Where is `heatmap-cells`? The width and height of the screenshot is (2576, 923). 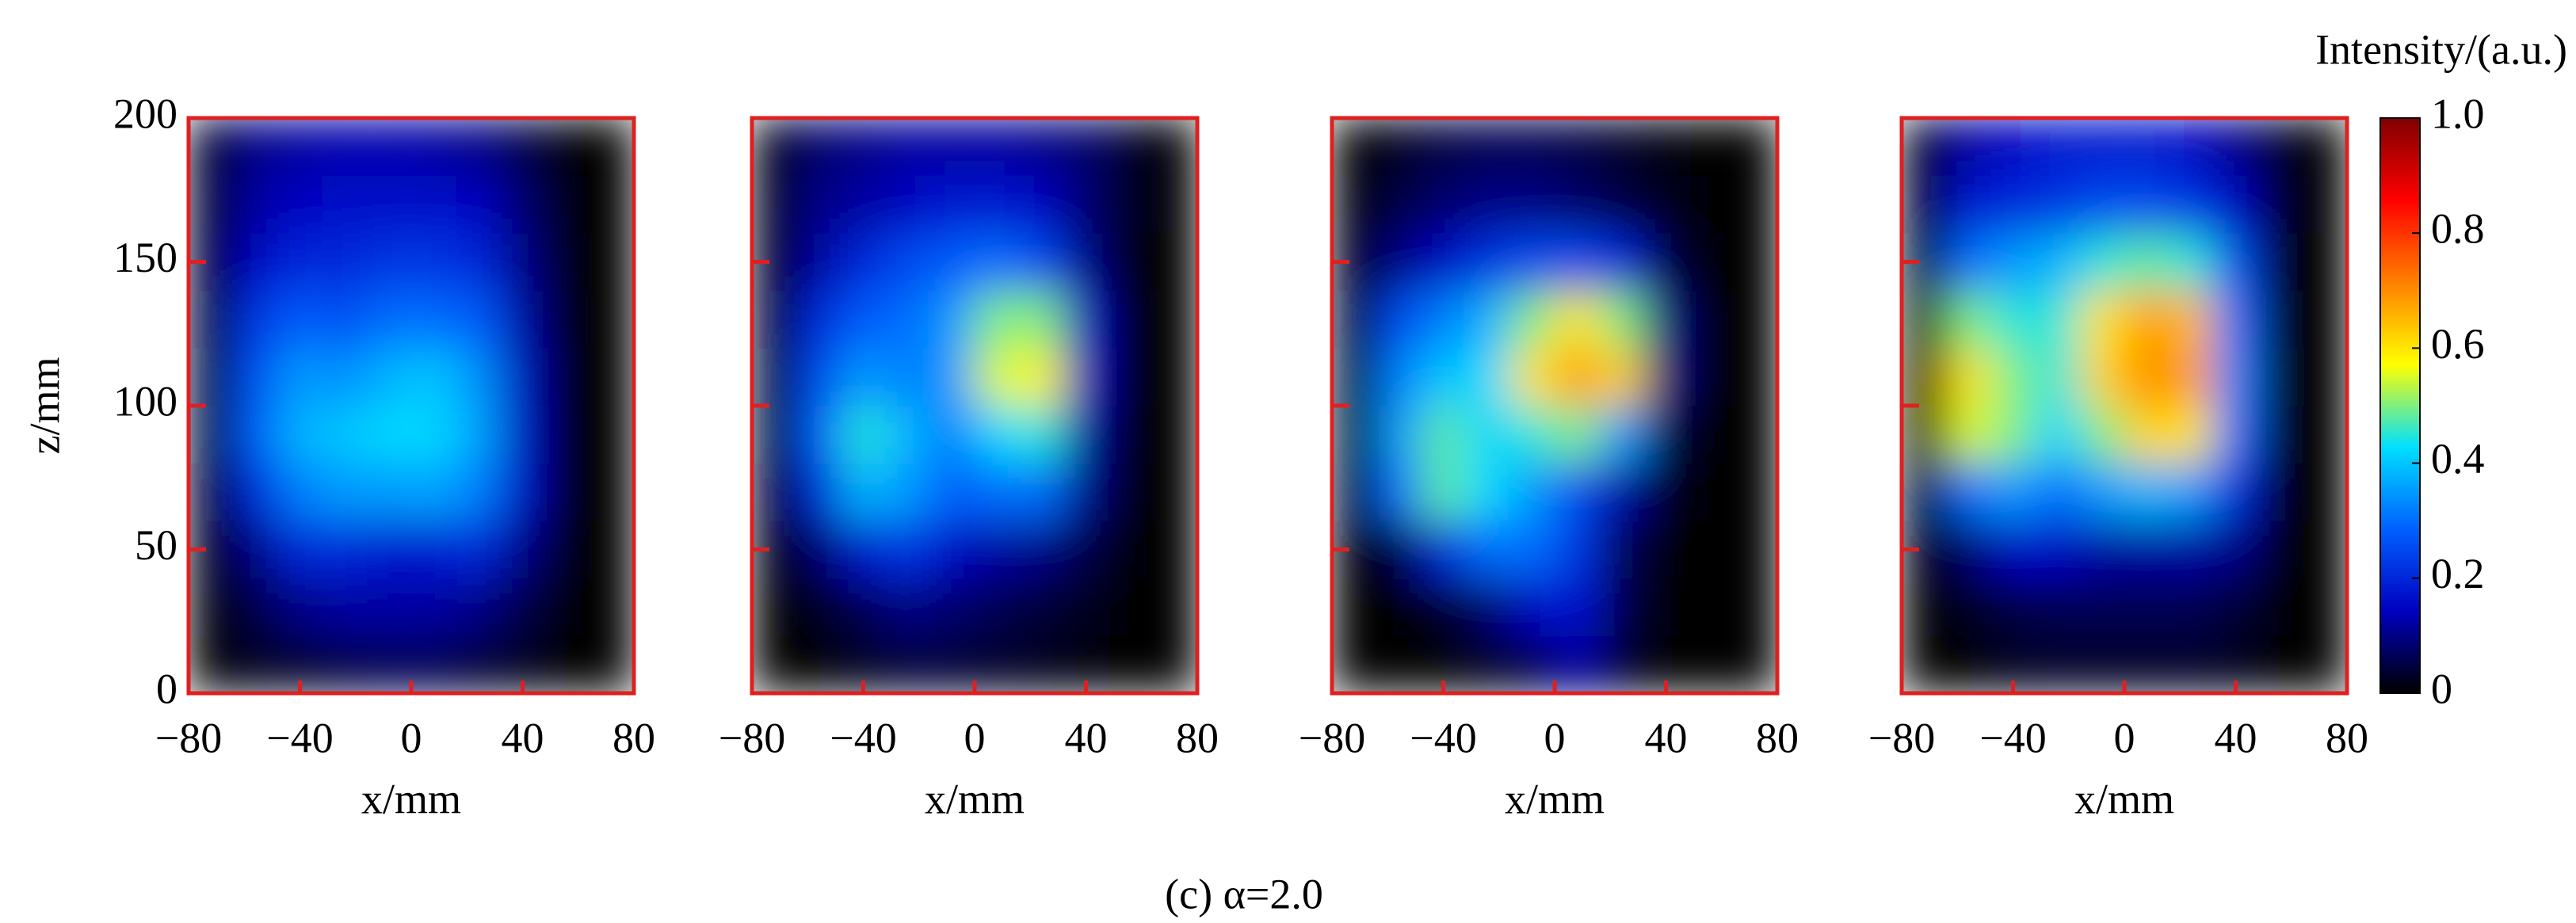
heatmap-cells is located at coordinates (2124, 405).